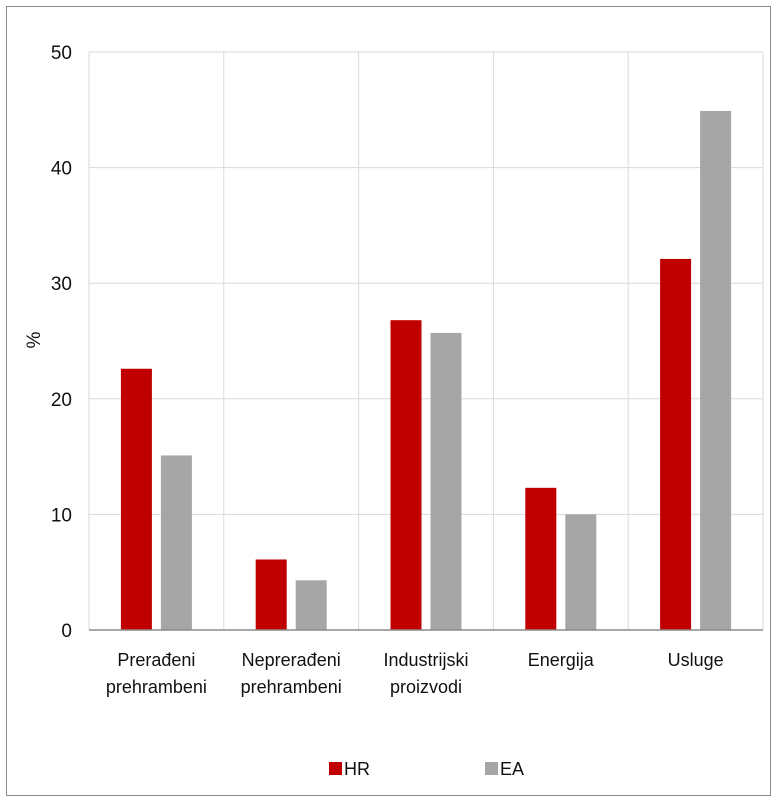 The image size is (777, 797). I want to click on x-category-label: Usluge, so click(696, 660).